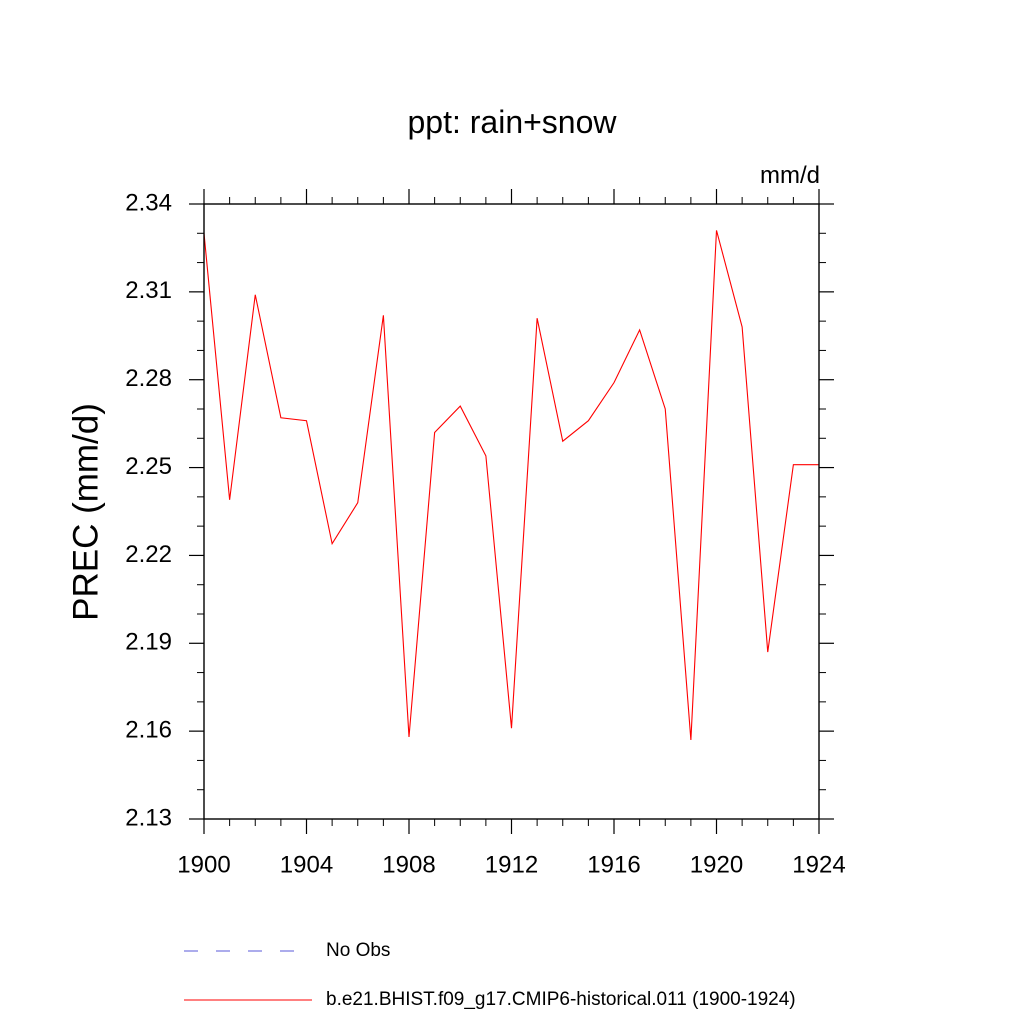 Image resolution: width=1024 pixels, height=1024 pixels. What do you see at coordinates (148, 729) in the screenshot?
I see `y-tick-label: 2.16` at bounding box center [148, 729].